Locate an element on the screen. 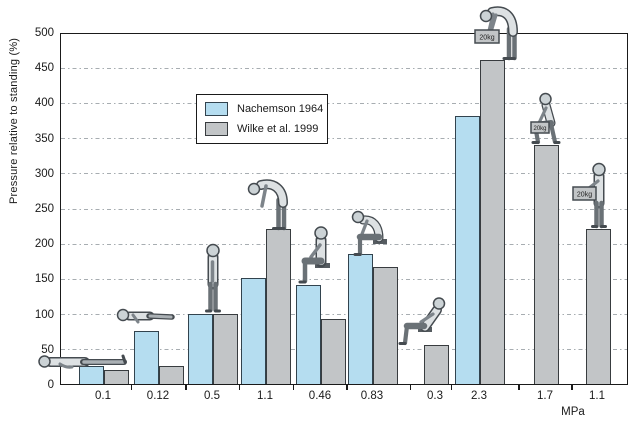  x-axis-unit-label: MPa is located at coordinates (573, 412).